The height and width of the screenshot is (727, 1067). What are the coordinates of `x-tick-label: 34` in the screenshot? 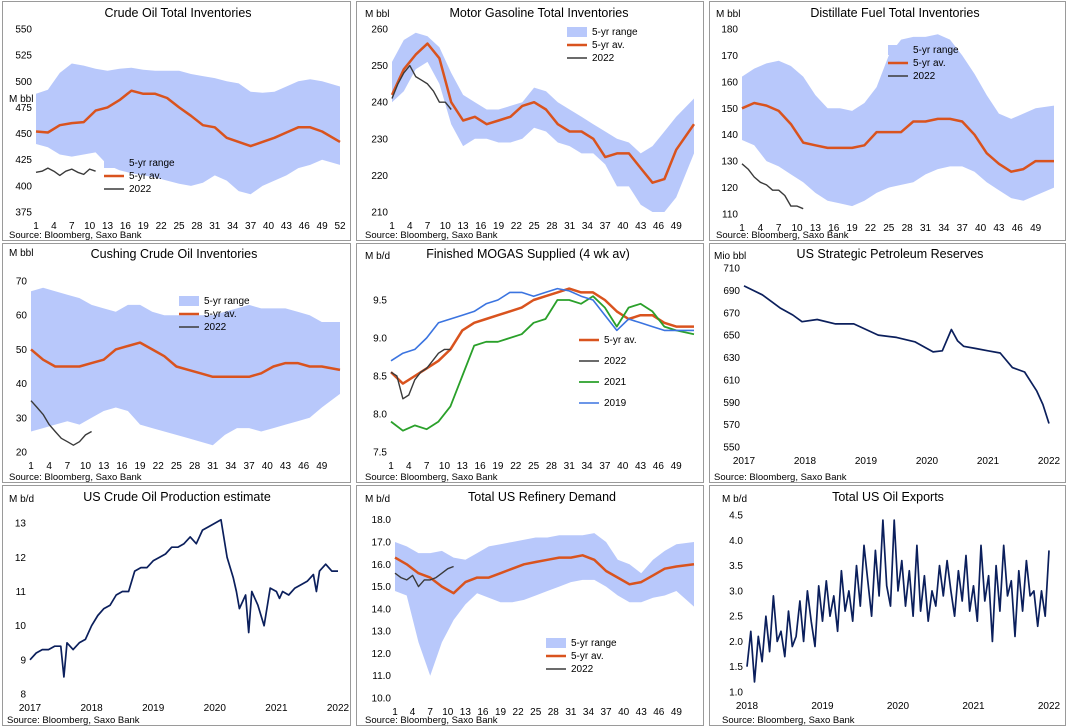 It's located at (589, 712).